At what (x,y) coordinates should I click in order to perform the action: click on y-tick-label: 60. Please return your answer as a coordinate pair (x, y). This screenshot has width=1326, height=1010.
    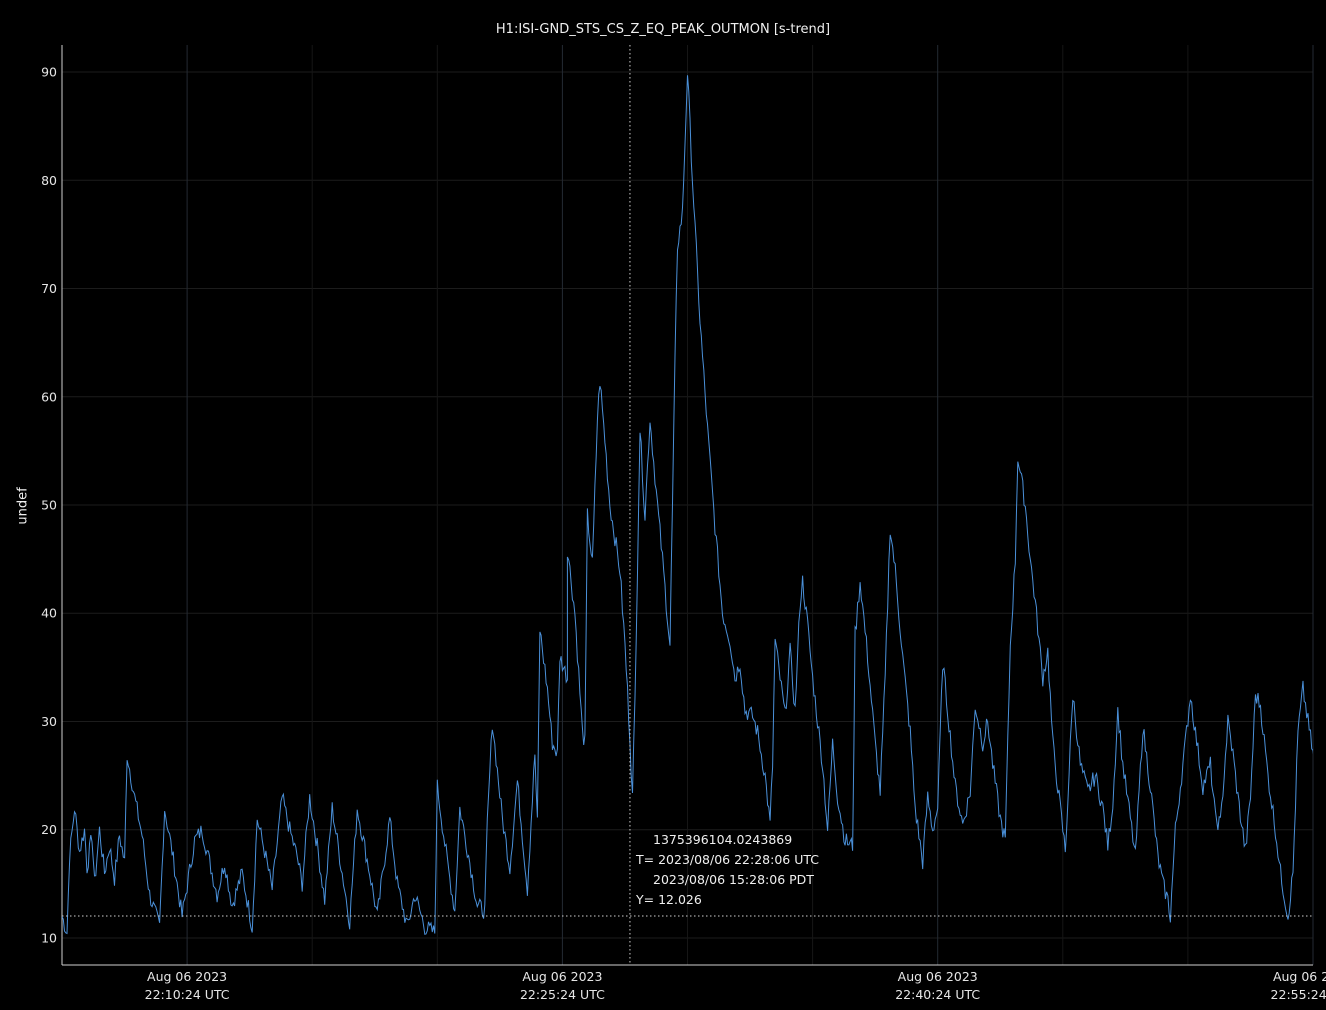
    Looking at the image, I should click on (49, 396).